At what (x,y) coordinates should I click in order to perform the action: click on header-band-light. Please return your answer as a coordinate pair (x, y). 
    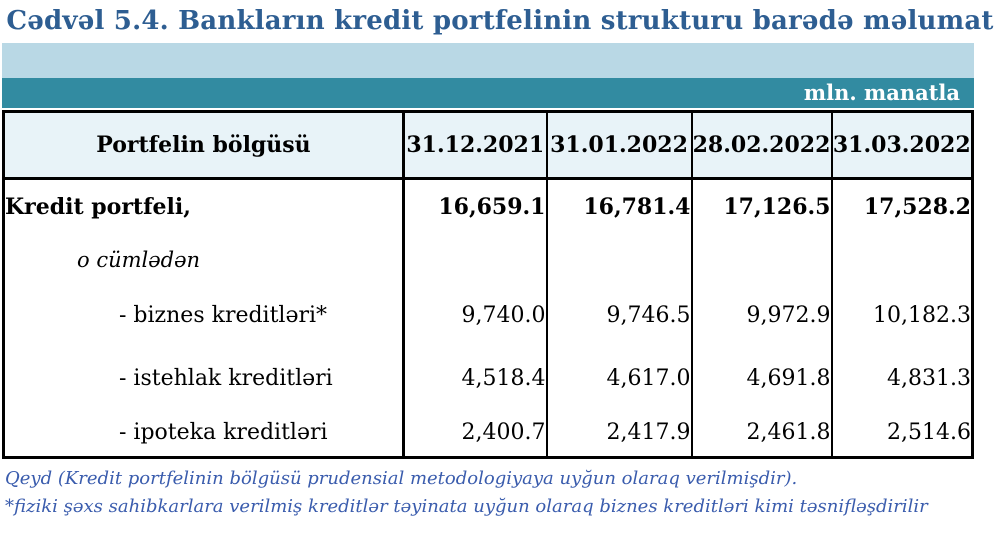
    Looking at the image, I should click on (488, 60).